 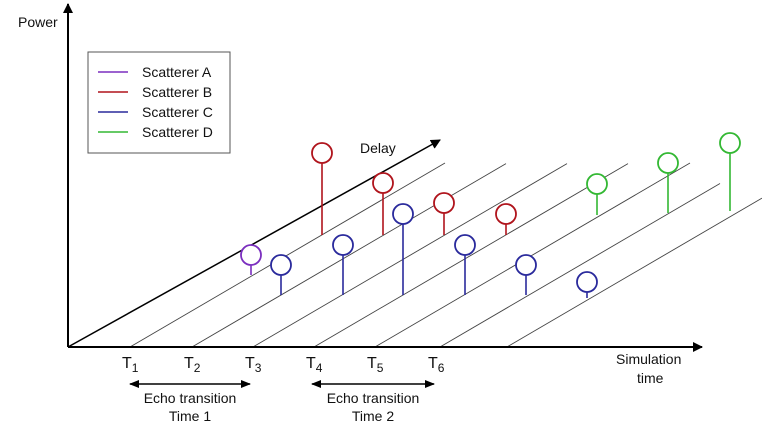 I want to click on delay-label: Delay, so click(x=378, y=148).